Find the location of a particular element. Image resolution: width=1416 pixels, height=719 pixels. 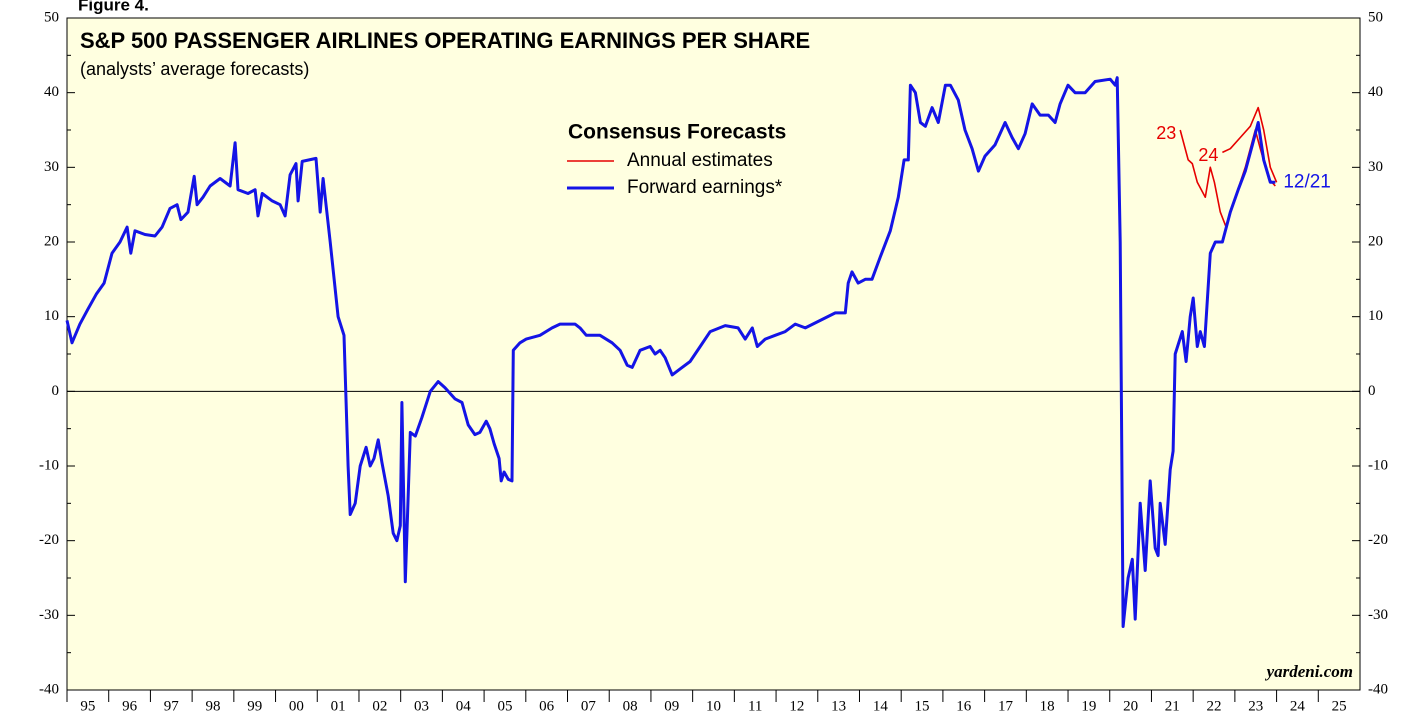

x-tick-label: 19 is located at coordinates (1088, 706).